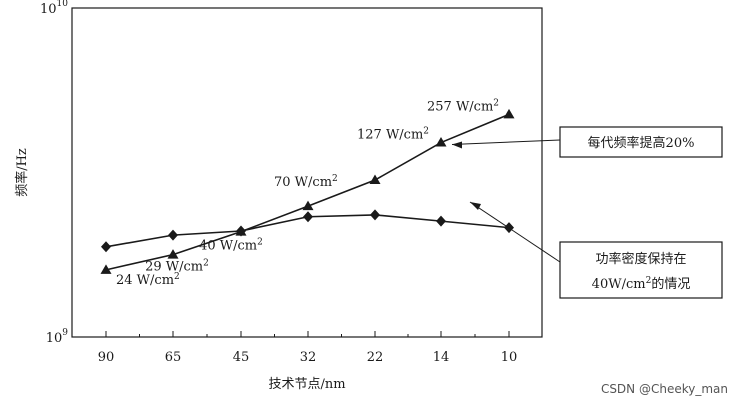  I want to click on callout-text-frequency: 每代频率提高20%, so click(641, 143).